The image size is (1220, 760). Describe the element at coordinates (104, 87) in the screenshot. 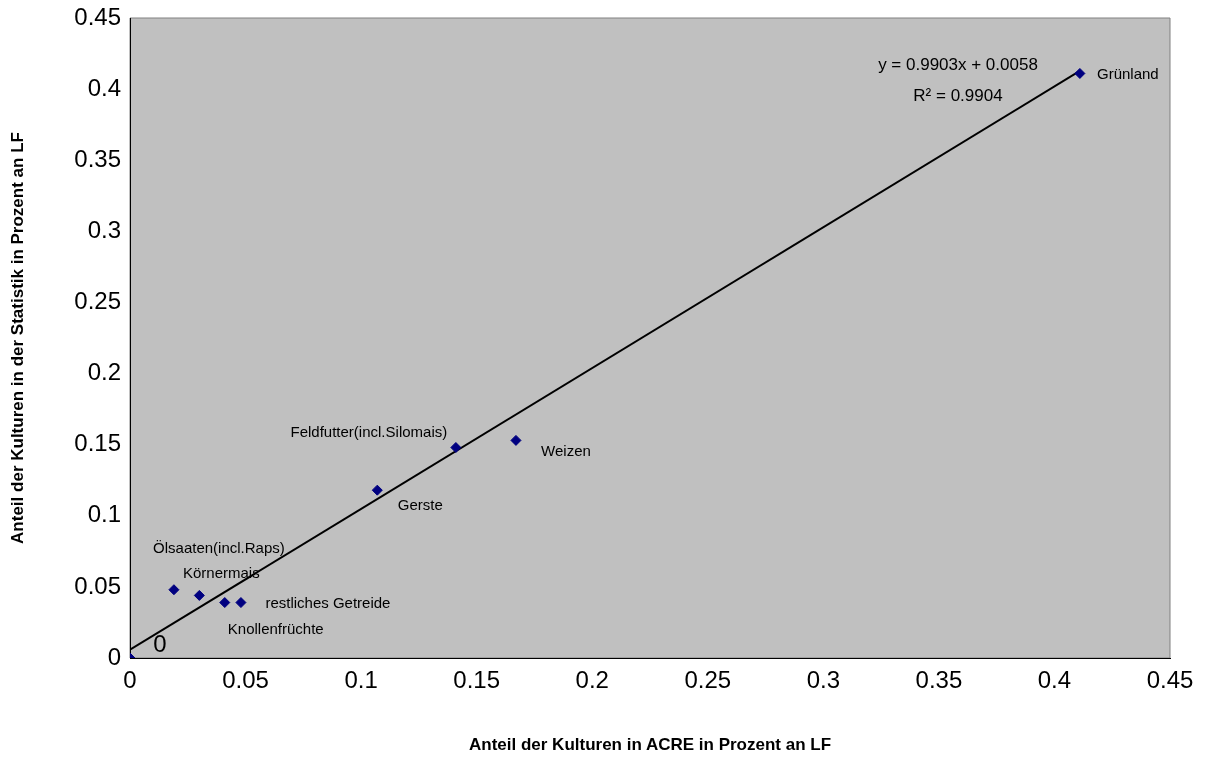

I see `y-tick-label: 0.4` at that location.